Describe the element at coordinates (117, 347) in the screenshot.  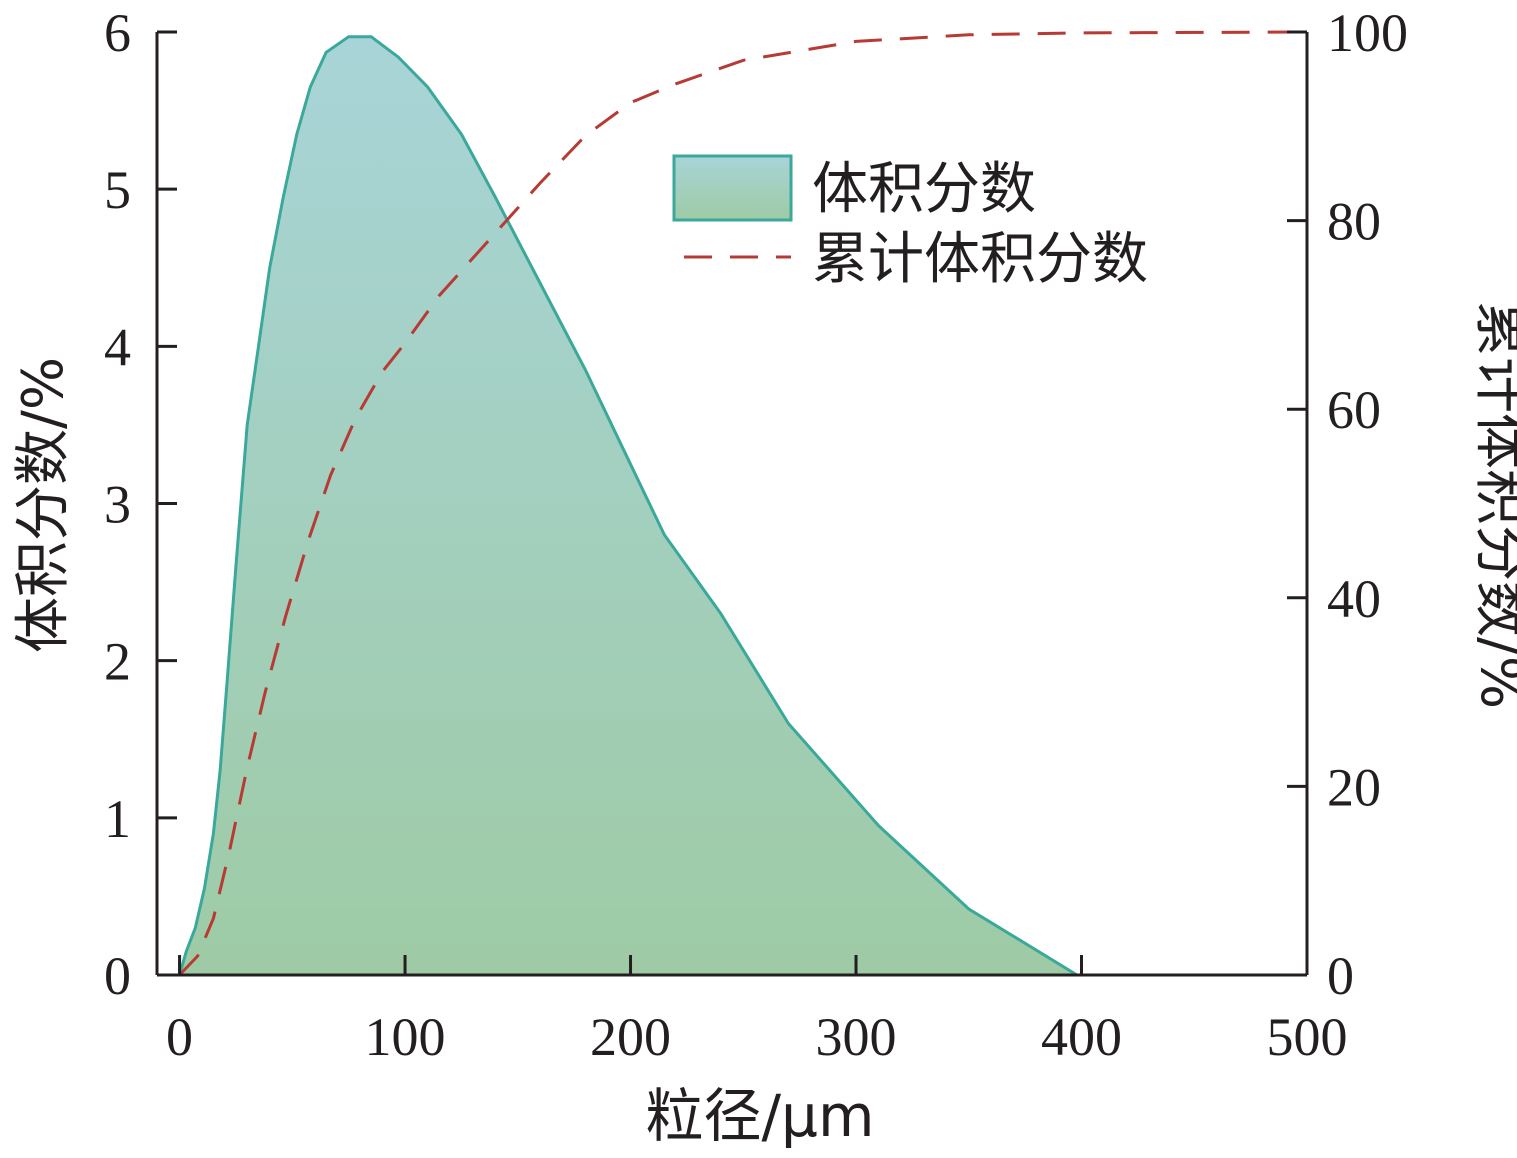
I see `y-left-tick-label: 4` at that location.